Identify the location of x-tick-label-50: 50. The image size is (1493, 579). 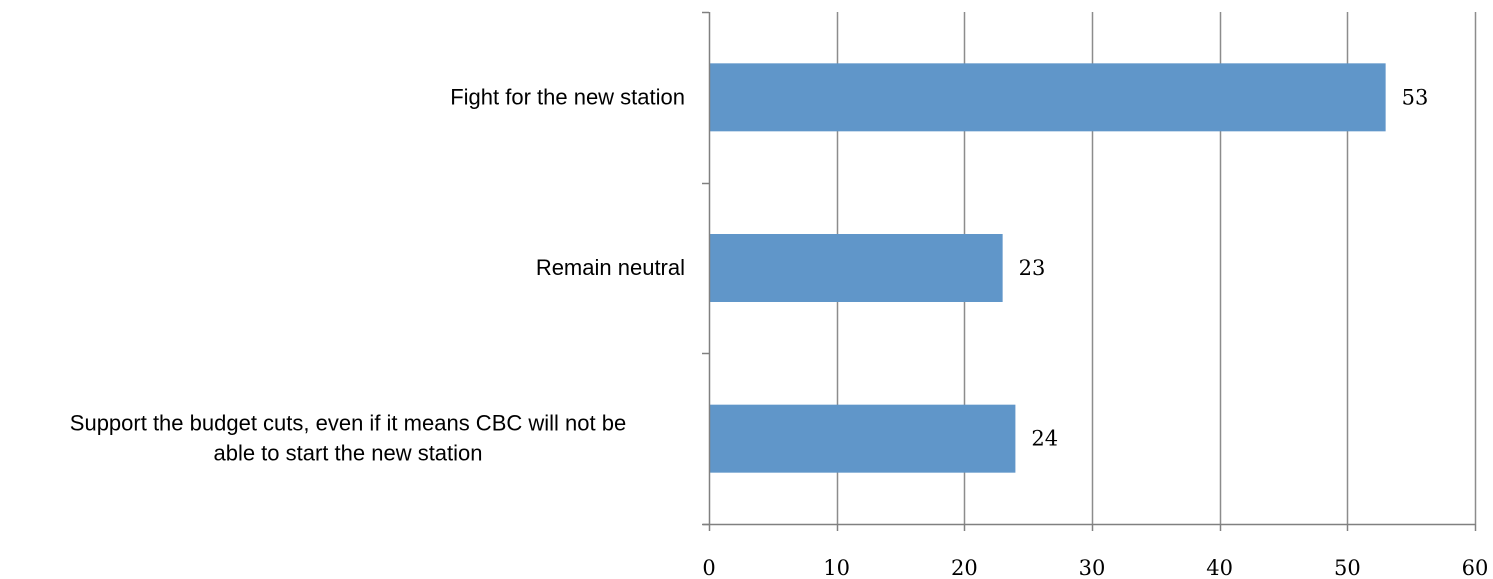
(1347, 567).